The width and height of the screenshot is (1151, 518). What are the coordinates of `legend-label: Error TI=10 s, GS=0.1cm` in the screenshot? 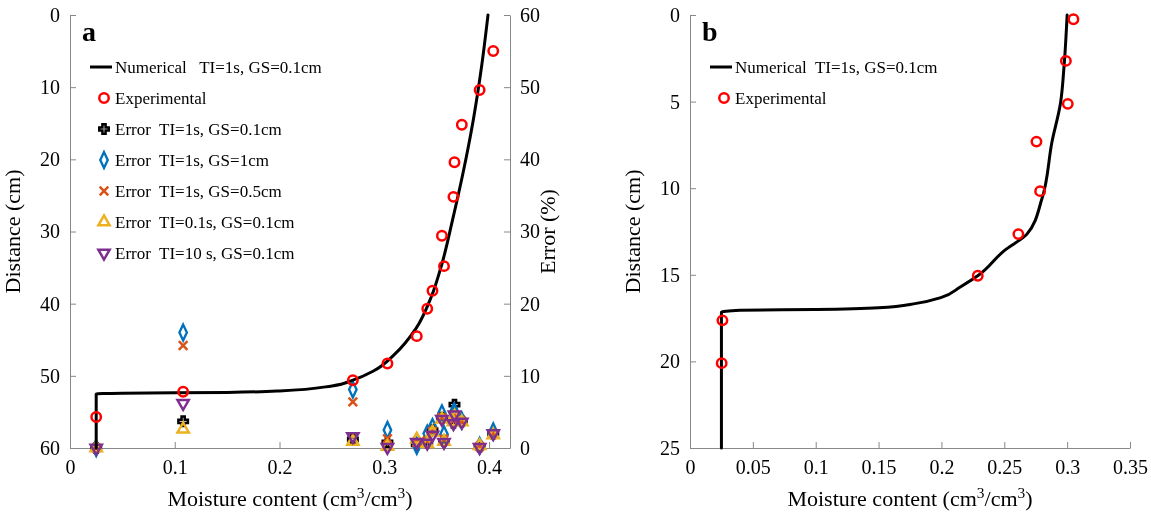 It's located at (205, 253).